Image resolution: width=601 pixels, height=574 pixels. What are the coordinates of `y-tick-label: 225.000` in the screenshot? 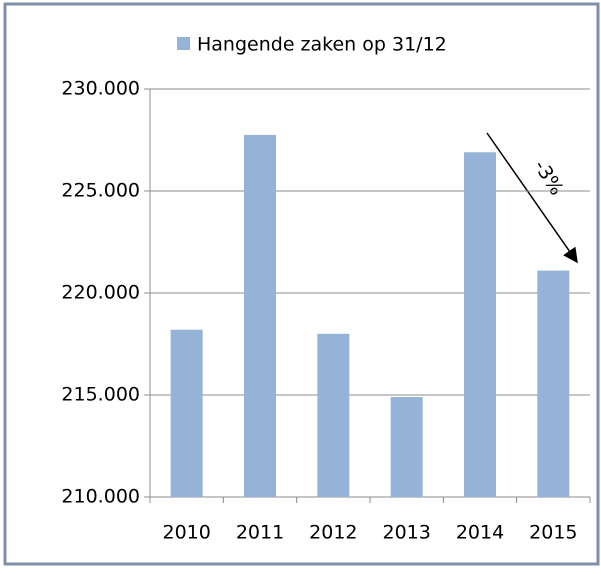 It's located at (100, 191).